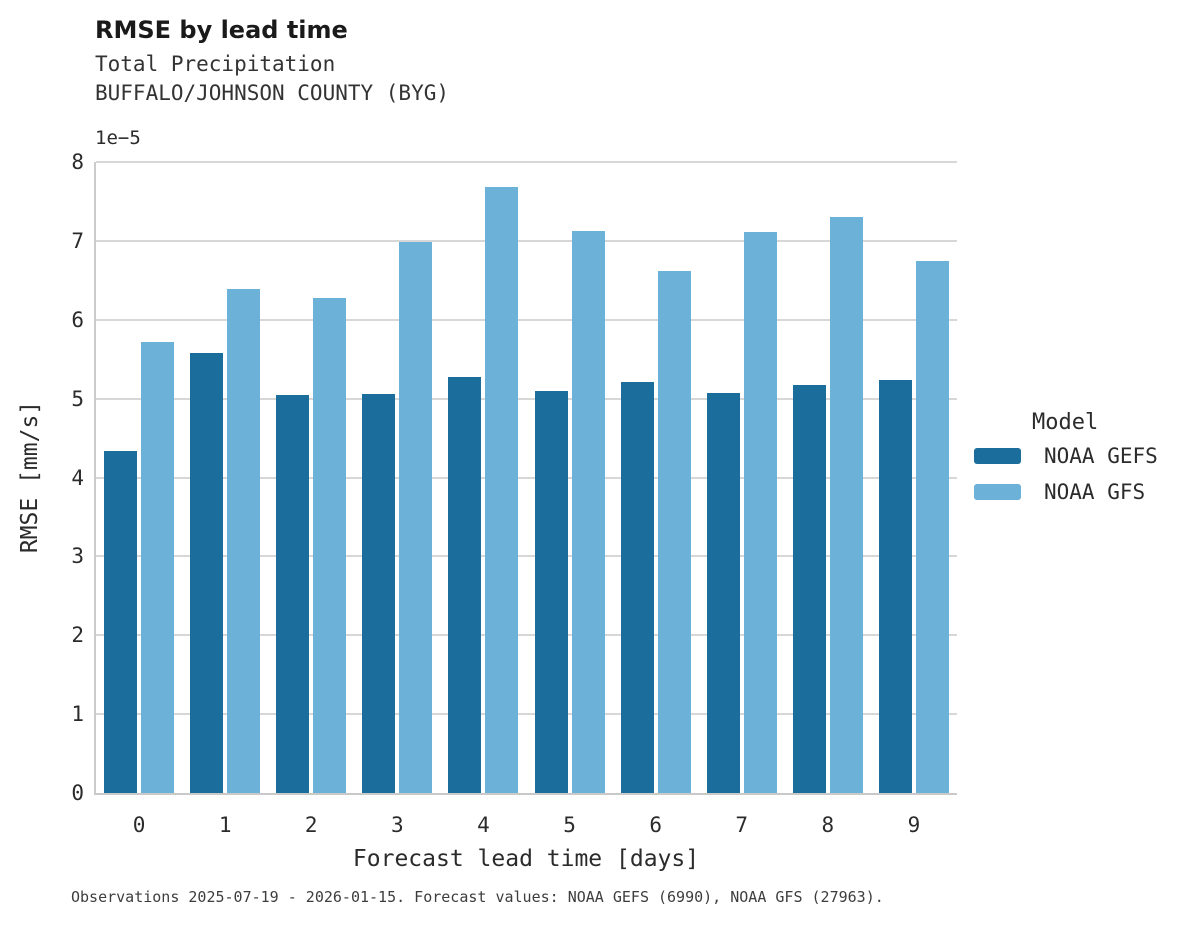 This screenshot has width=1195, height=926. Describe the element at coordinates (77, 635) in the screenshot. I see `y-tick-label-2: 2` at that location.